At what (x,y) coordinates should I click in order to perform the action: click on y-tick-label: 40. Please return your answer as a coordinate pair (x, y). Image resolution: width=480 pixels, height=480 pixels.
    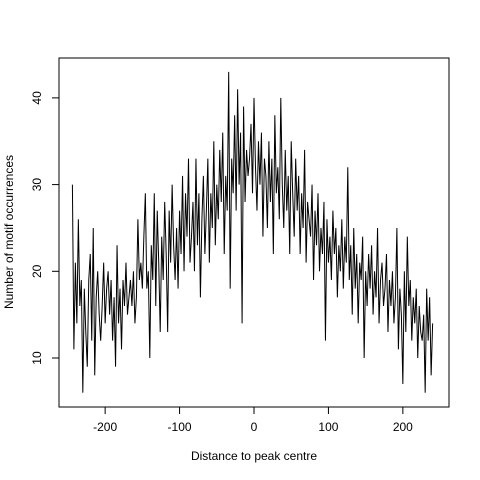
    Looking at the image, I should click on (37, 98).